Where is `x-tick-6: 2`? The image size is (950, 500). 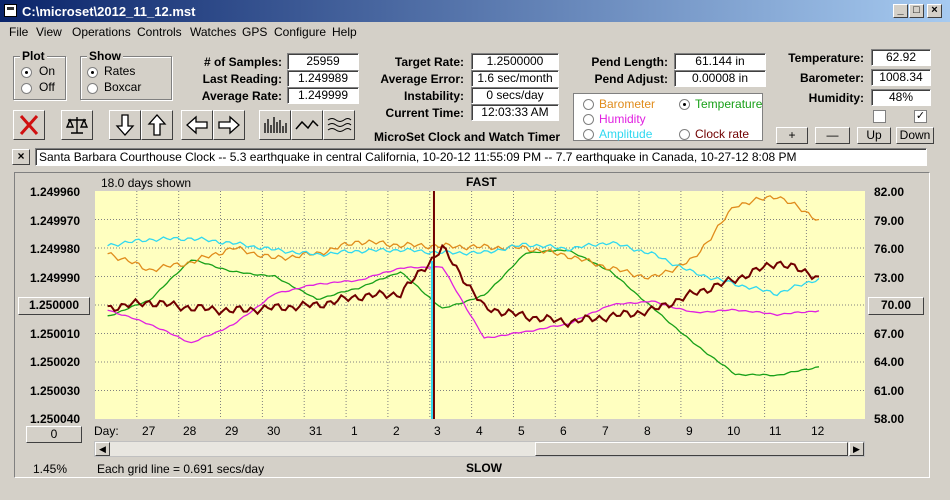 x-tick-6: 2 is located at coordinates (396, 431).